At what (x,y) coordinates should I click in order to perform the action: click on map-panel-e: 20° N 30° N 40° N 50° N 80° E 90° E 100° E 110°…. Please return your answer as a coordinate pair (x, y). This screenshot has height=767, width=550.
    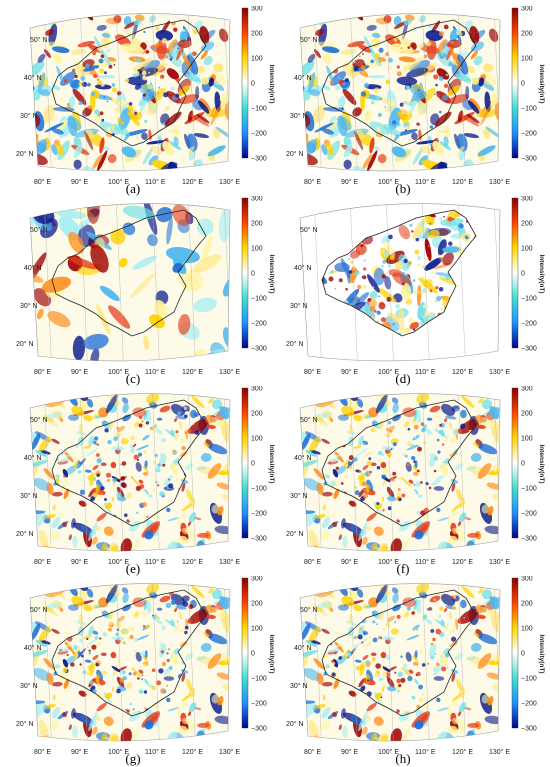
    Looking at the image, I should click on (143, 480).